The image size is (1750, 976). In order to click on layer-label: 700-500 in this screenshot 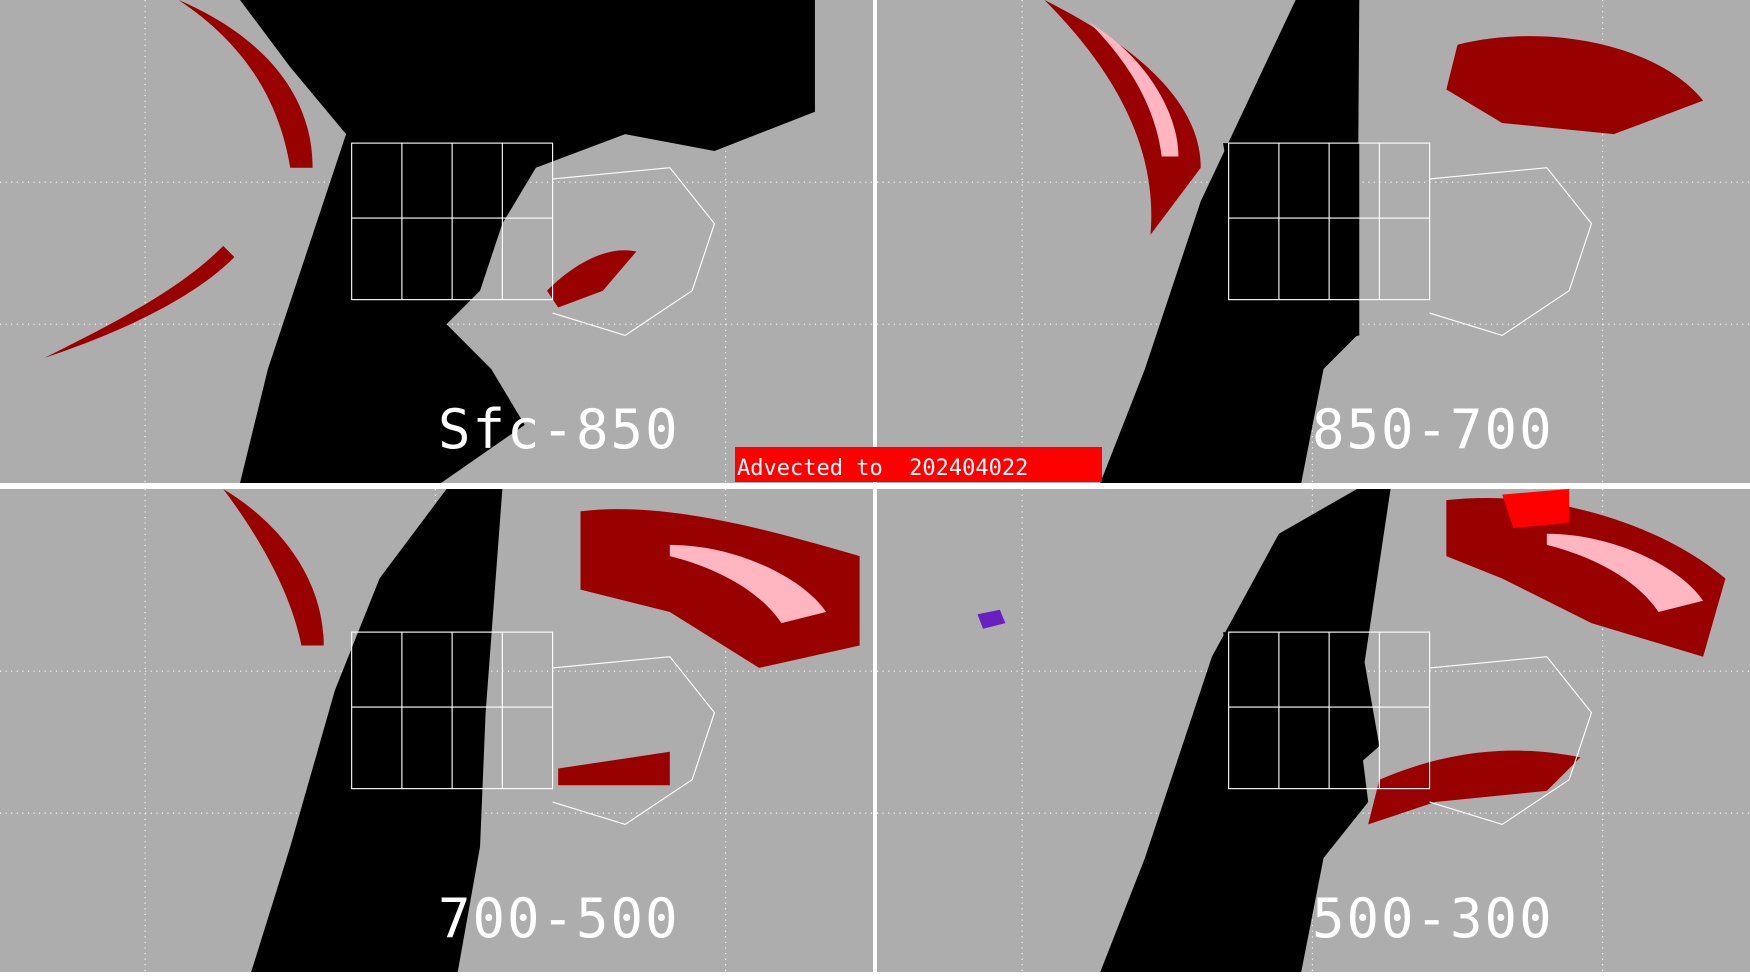, I will do `click(559, 918)`.